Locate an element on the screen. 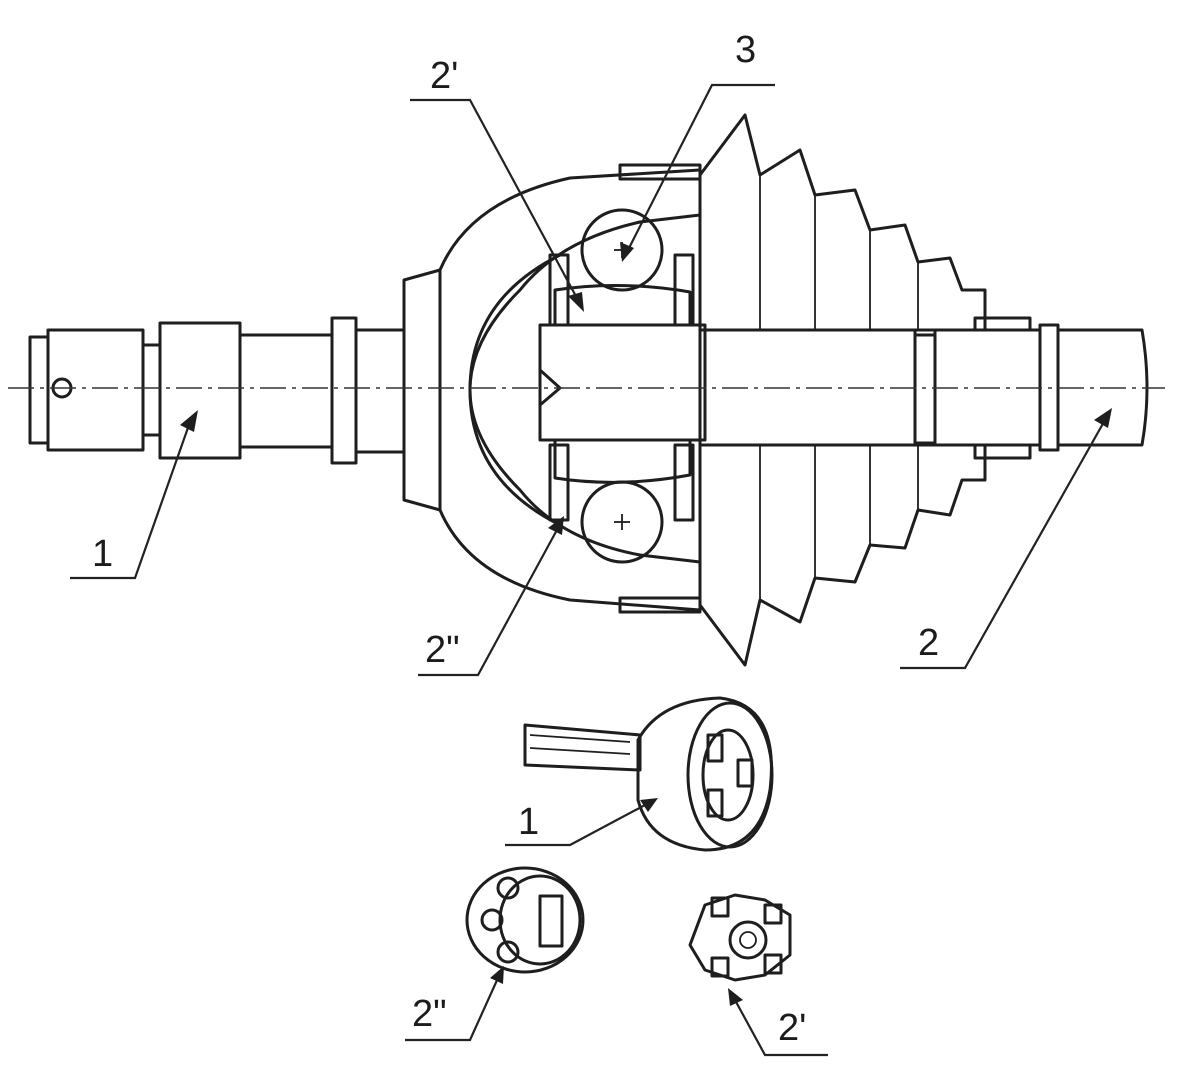 The width and height of the screenshot is (1204, 1078). detail-label-2-double-prime: 2" is located at coordinates (429, 1014).